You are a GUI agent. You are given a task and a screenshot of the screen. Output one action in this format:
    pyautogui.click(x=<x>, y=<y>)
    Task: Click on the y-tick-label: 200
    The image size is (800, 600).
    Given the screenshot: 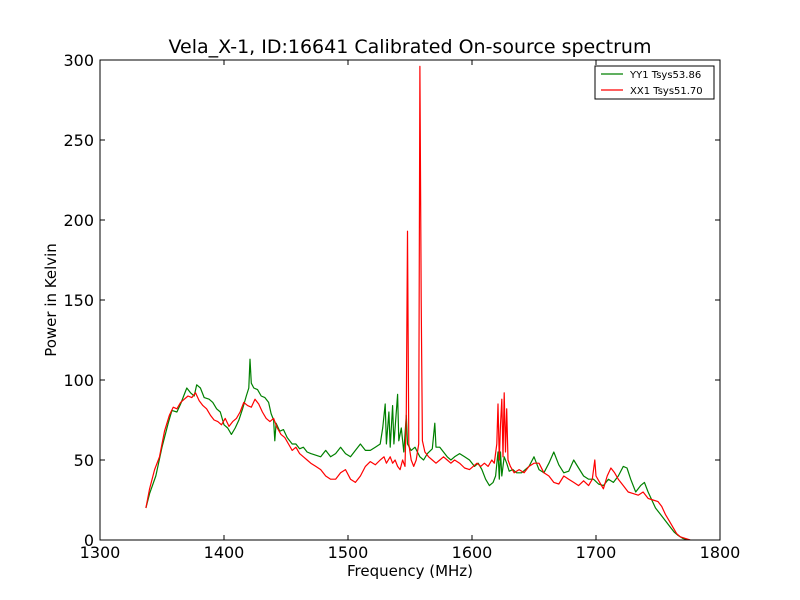 What is the action you would take?
    pyautogui.click(x=78, y=220)
    